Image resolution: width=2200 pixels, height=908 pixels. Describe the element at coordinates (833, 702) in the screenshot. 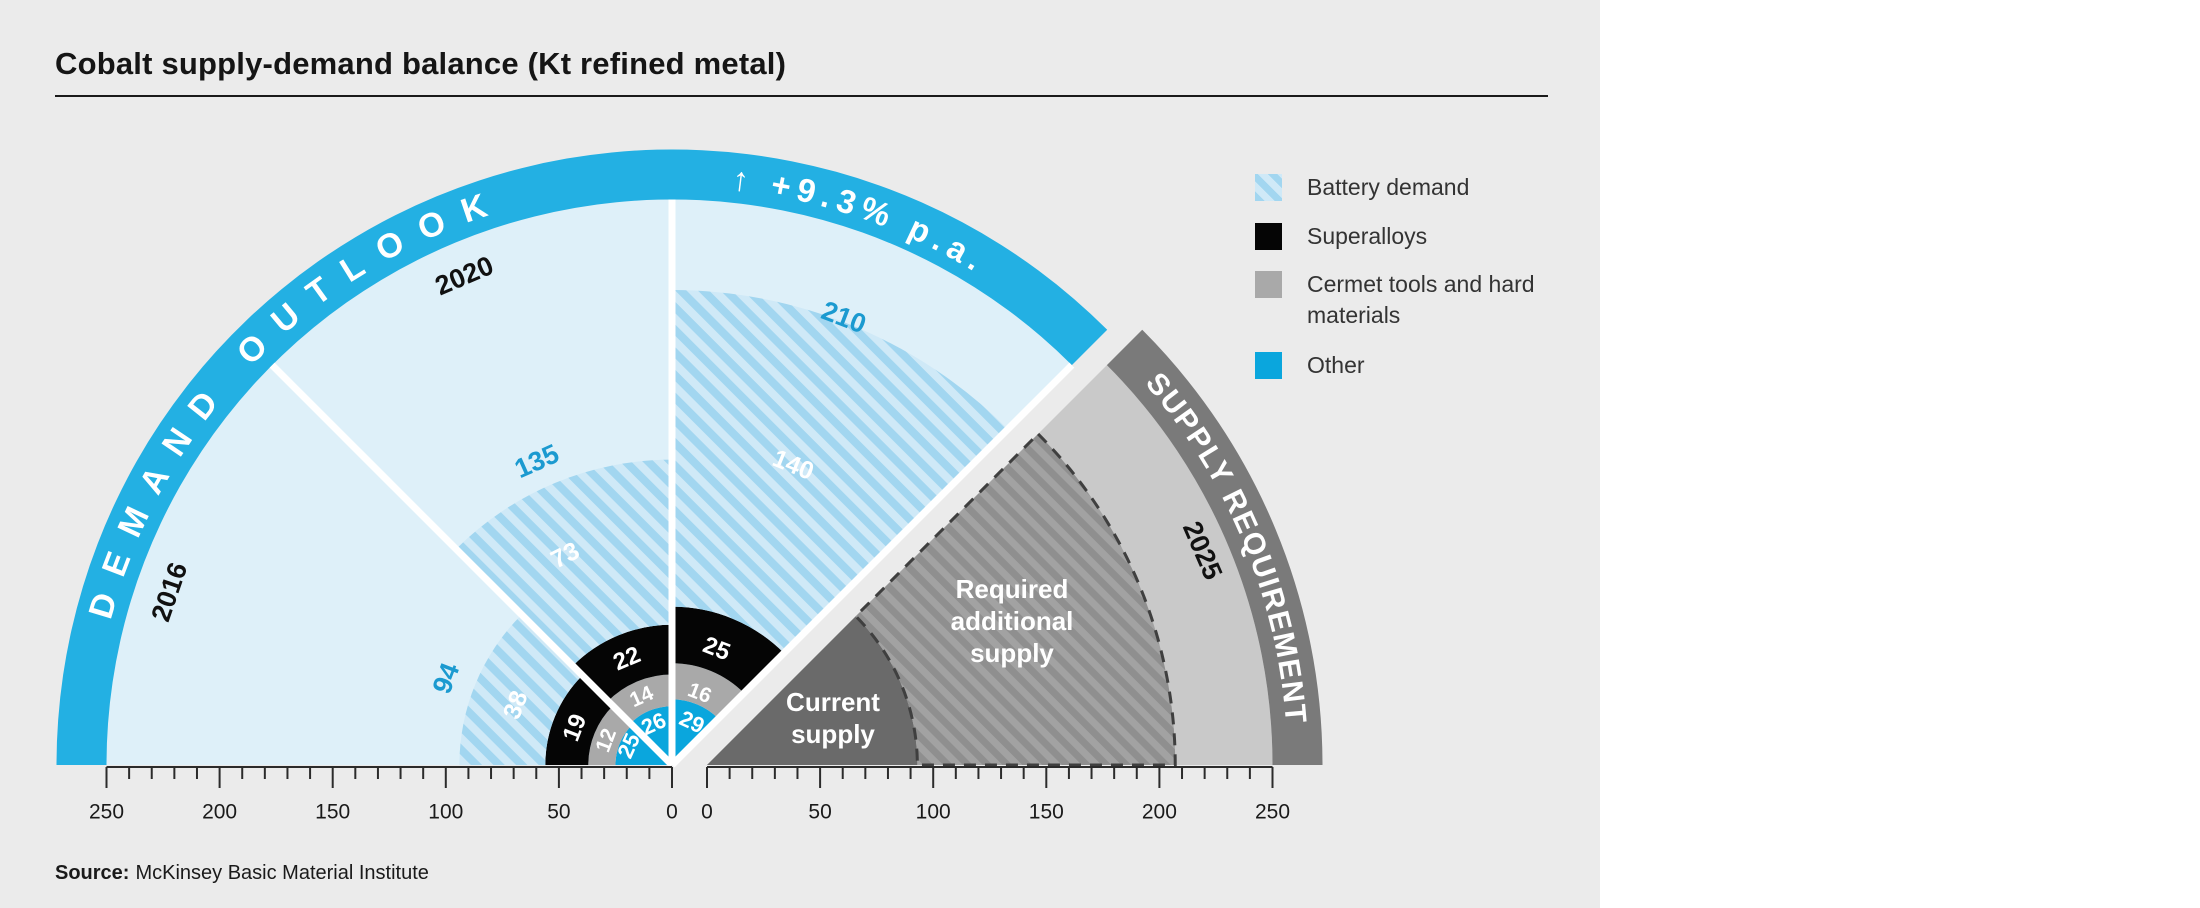

I see `current-supply-label: Current` at that location.